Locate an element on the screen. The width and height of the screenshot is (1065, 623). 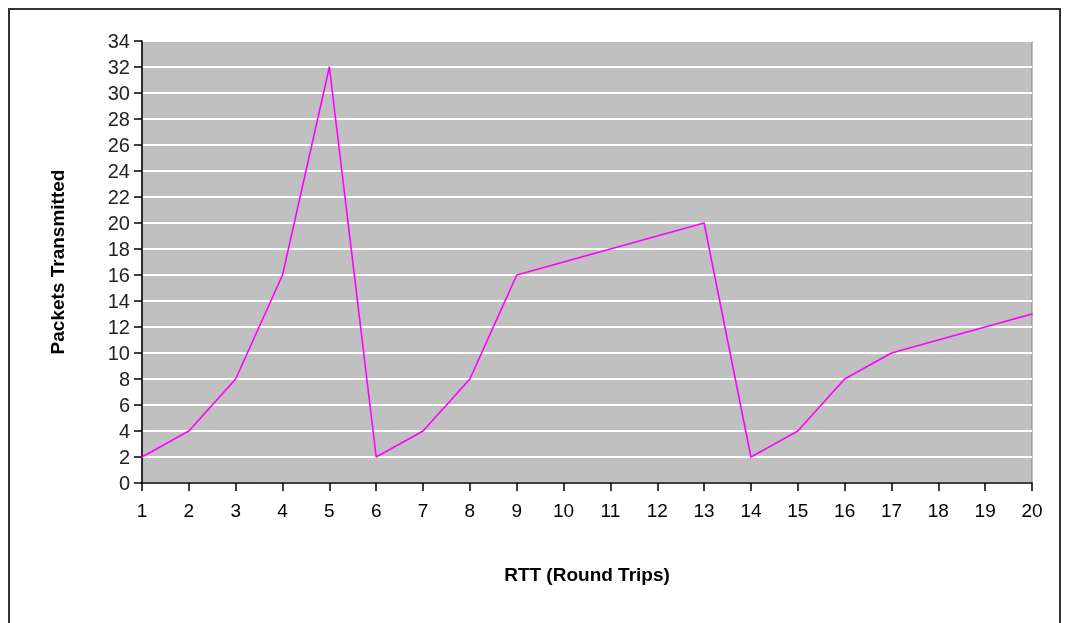
y-tick-label: 14 is located at coordinates (118, 301).